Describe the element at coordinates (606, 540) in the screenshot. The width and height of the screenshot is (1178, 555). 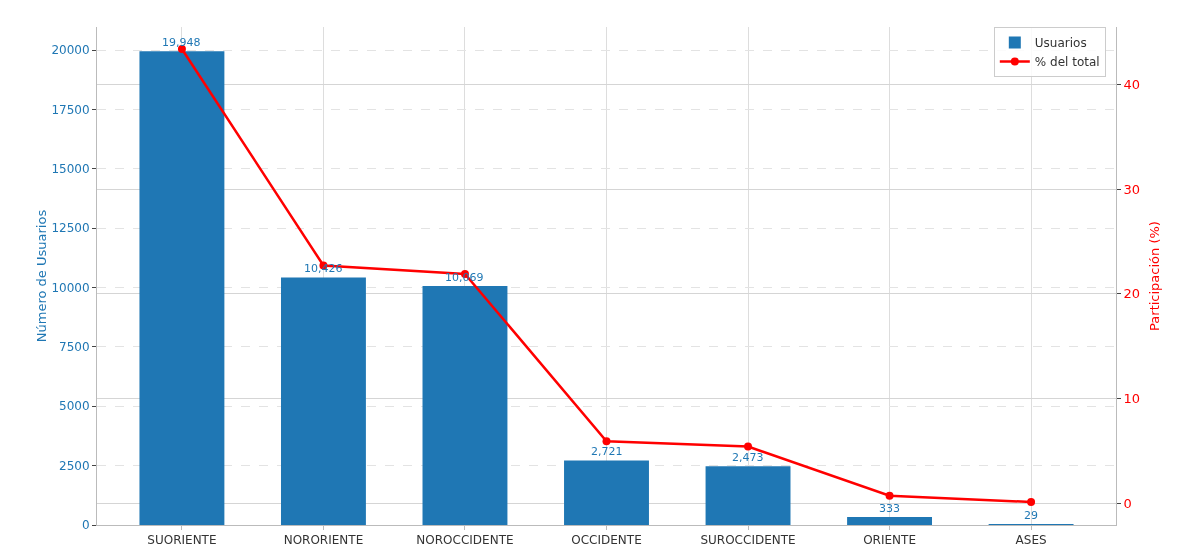
I see `x-tick-label: OCCIDENTE` at that location.